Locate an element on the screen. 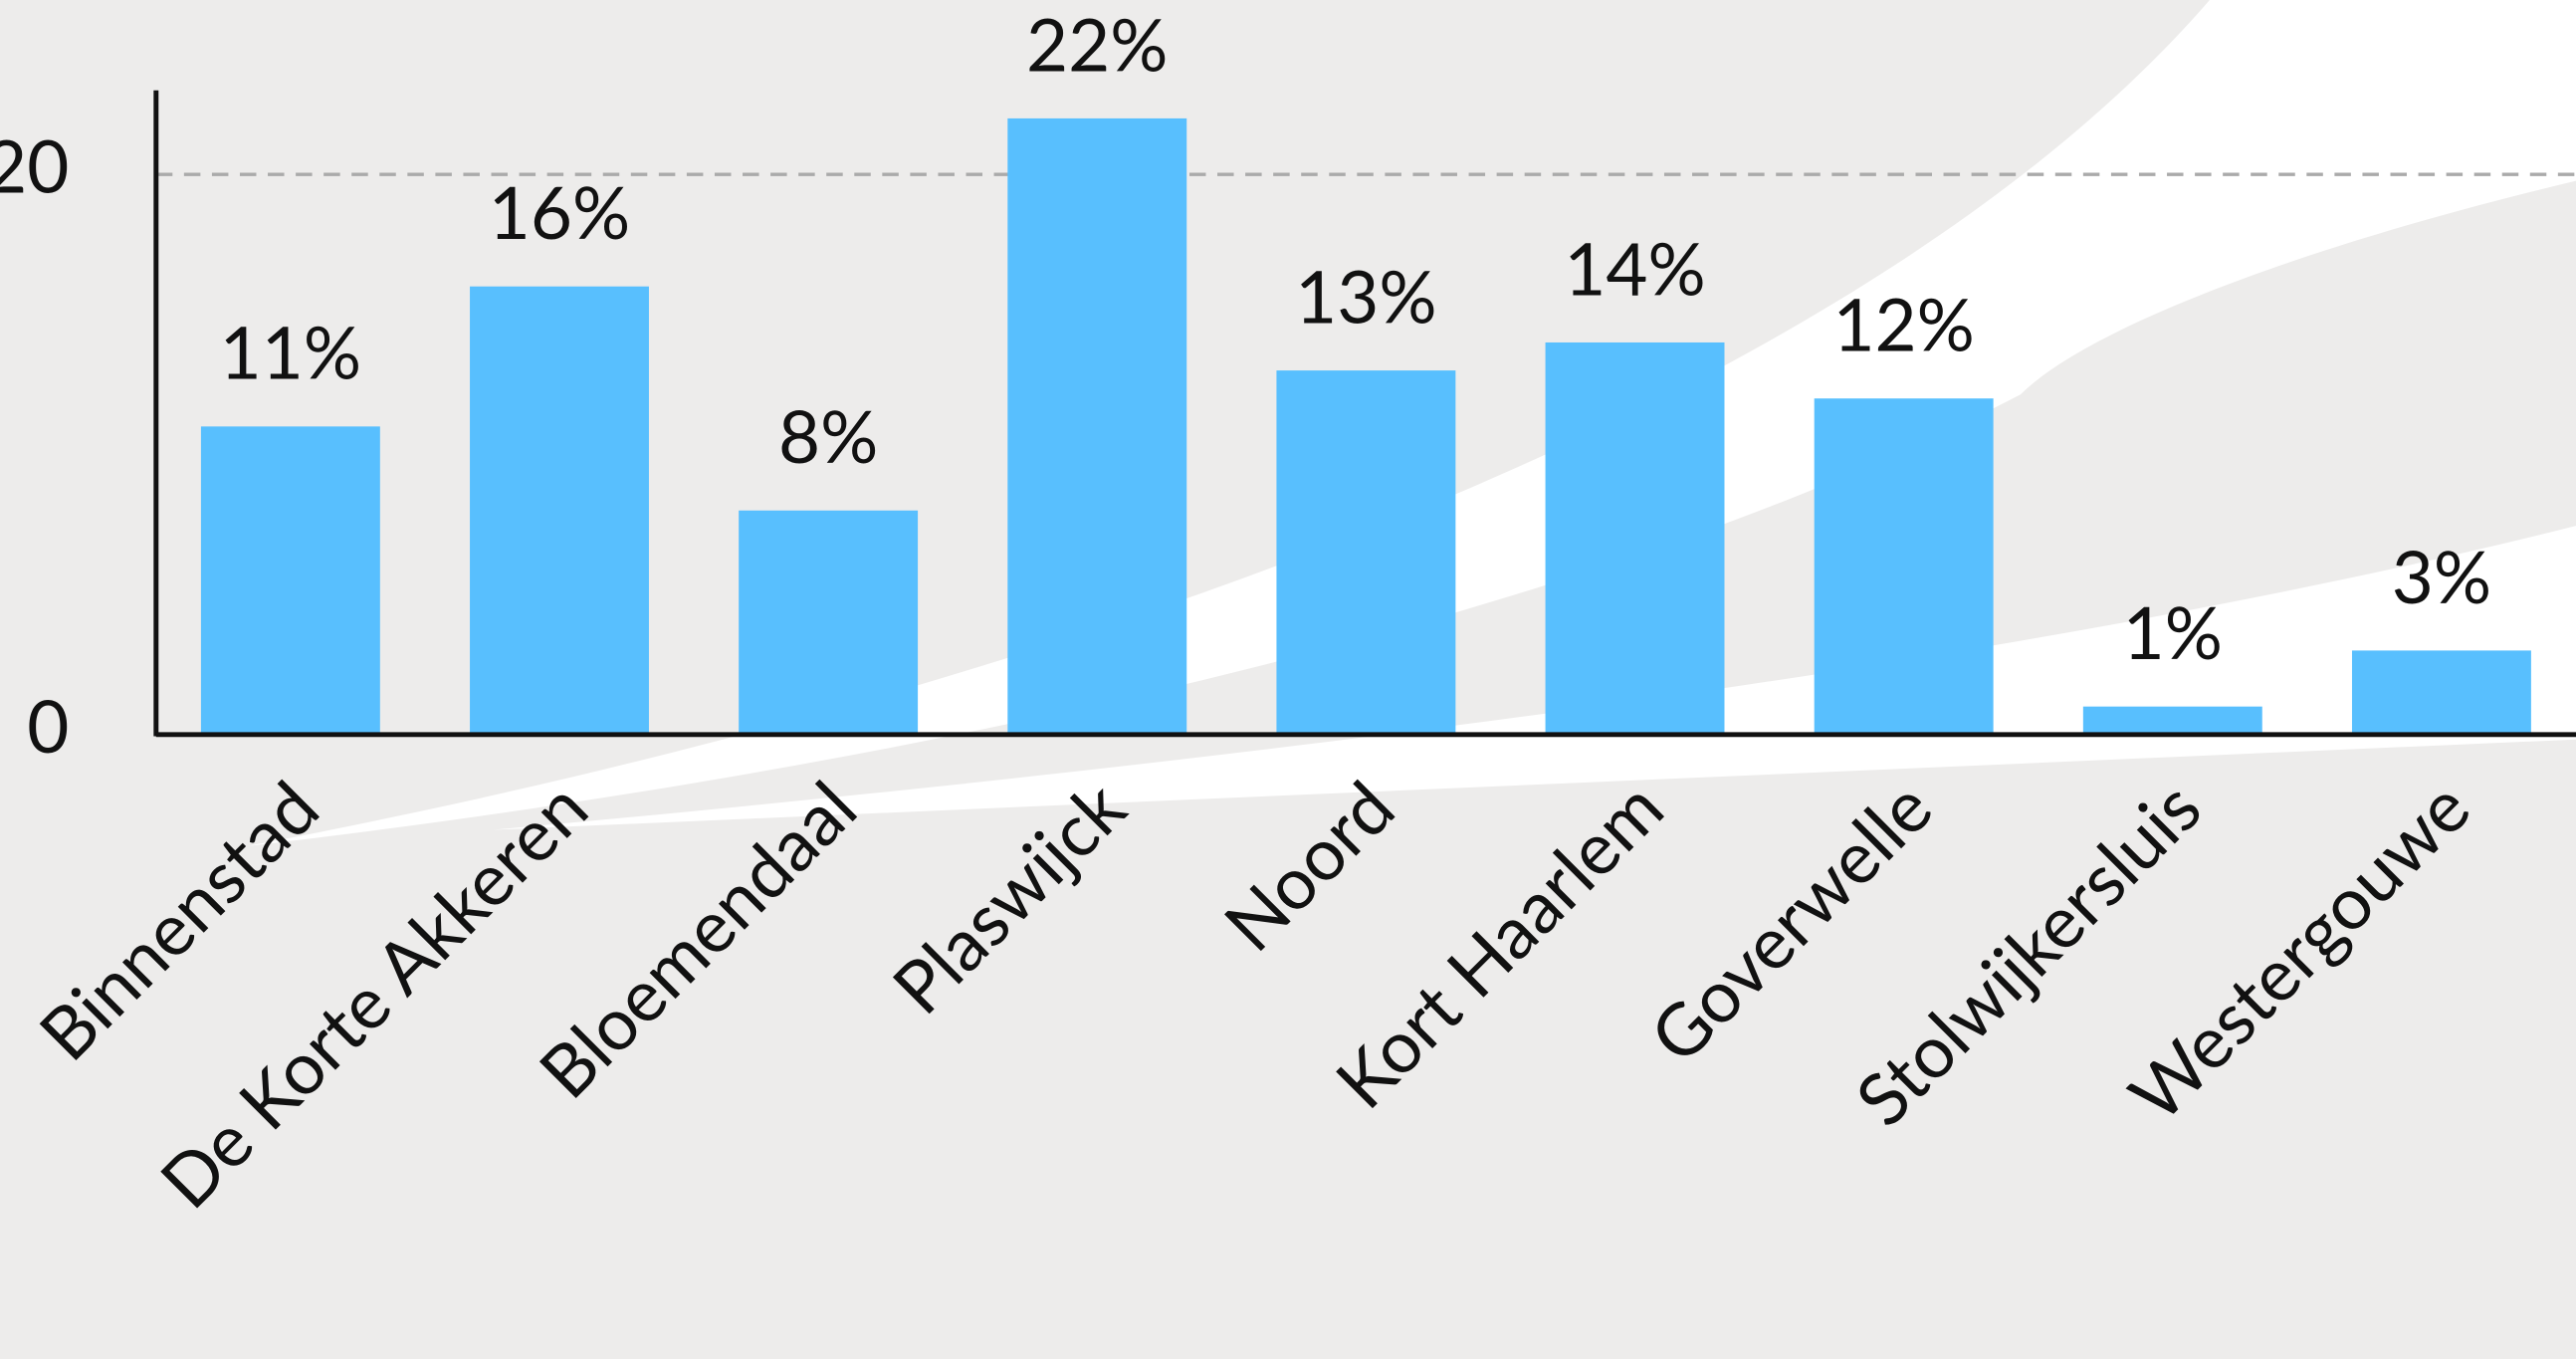 The width and height of the screenshot is (2576, 1359). data-label: 8% is located at coordinates (828, 435).